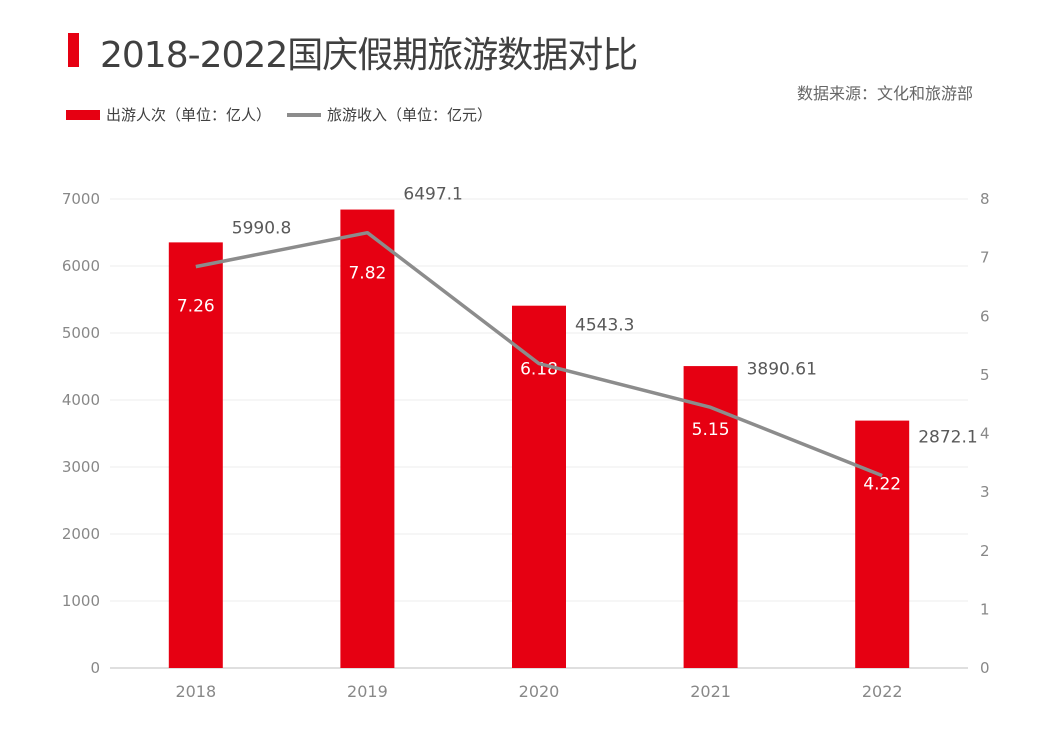 The width and height of the screenshot is (1043, 743). I want to click on bar-data-label: 4.22, so click(882, 485).